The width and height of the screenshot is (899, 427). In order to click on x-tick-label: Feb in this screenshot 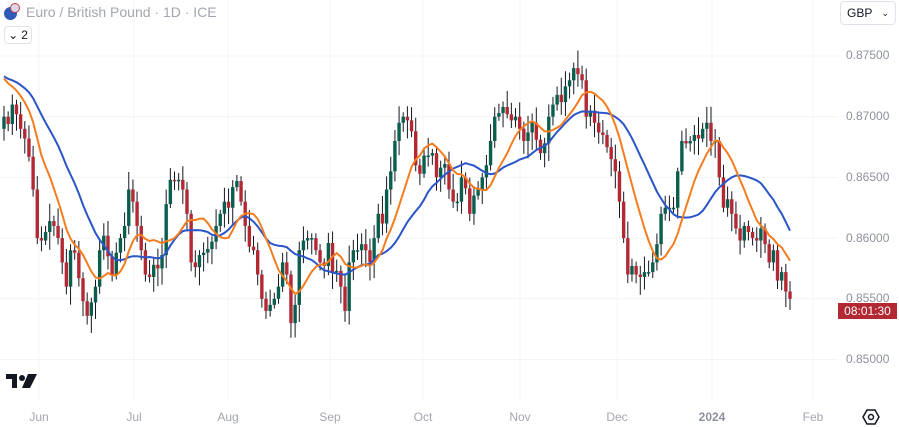, I will do `click(813, 417)`.